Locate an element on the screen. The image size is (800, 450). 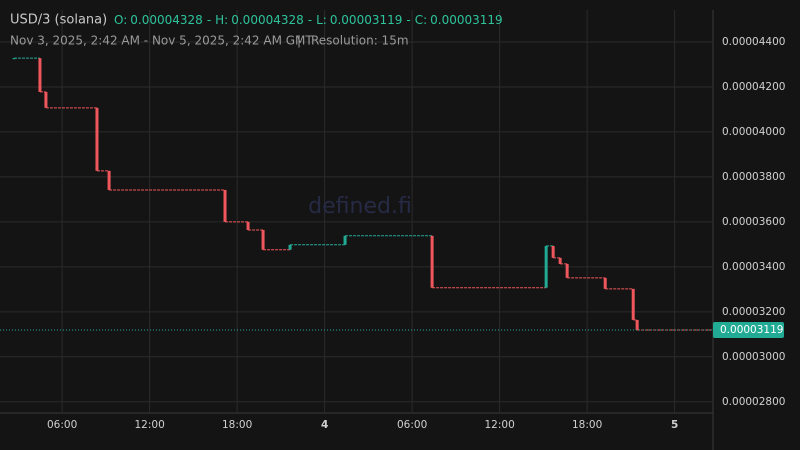
ohlc-label: H: is located at coordinates (221, 20).